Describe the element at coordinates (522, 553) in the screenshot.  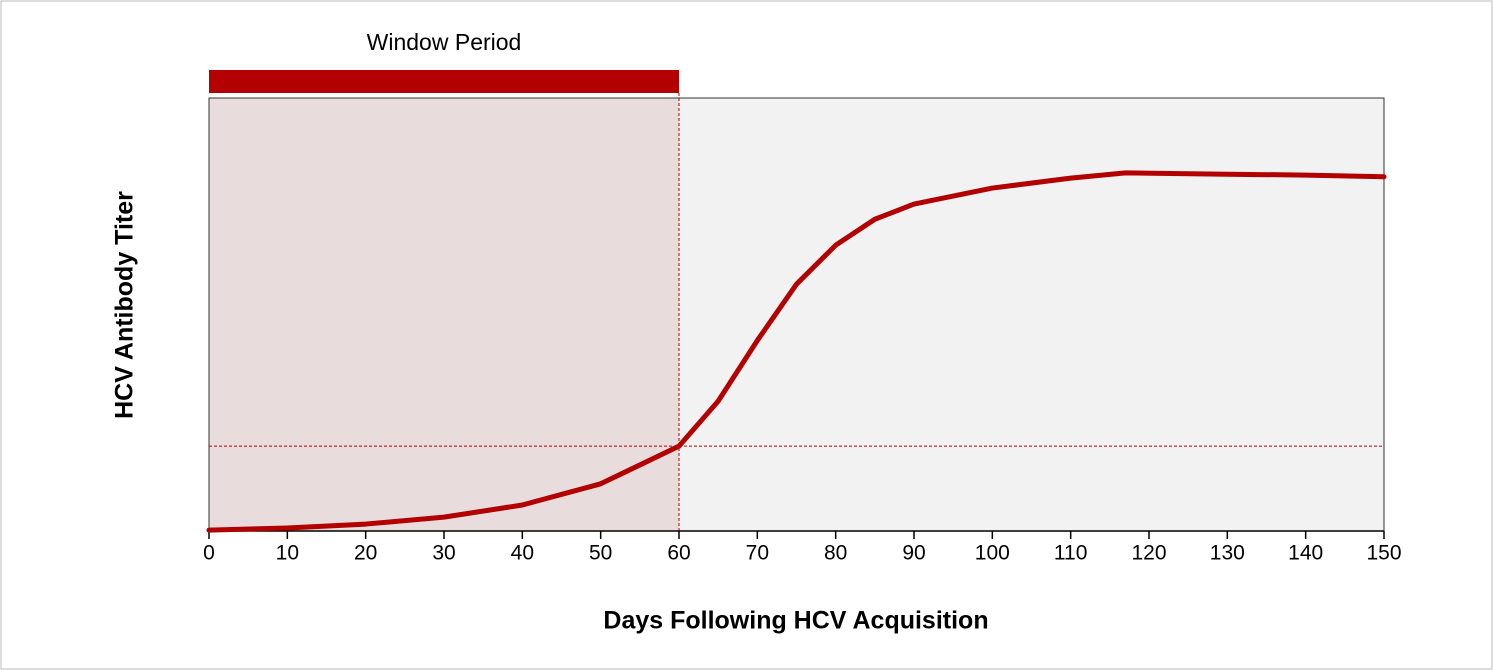
I see `x-tick-label: 40` at that location.